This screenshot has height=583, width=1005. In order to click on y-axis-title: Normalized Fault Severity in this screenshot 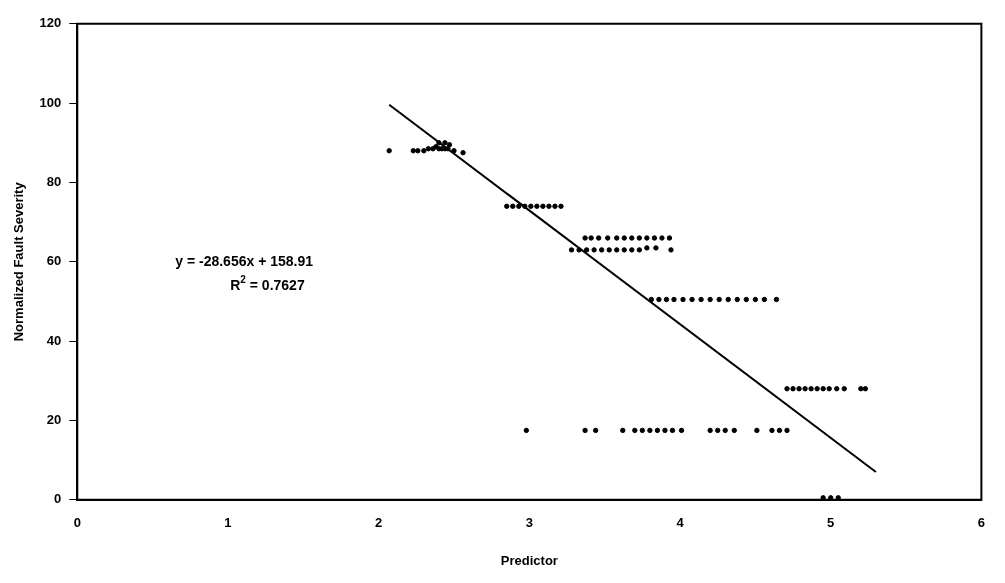, I will do `click(19, 261)`.